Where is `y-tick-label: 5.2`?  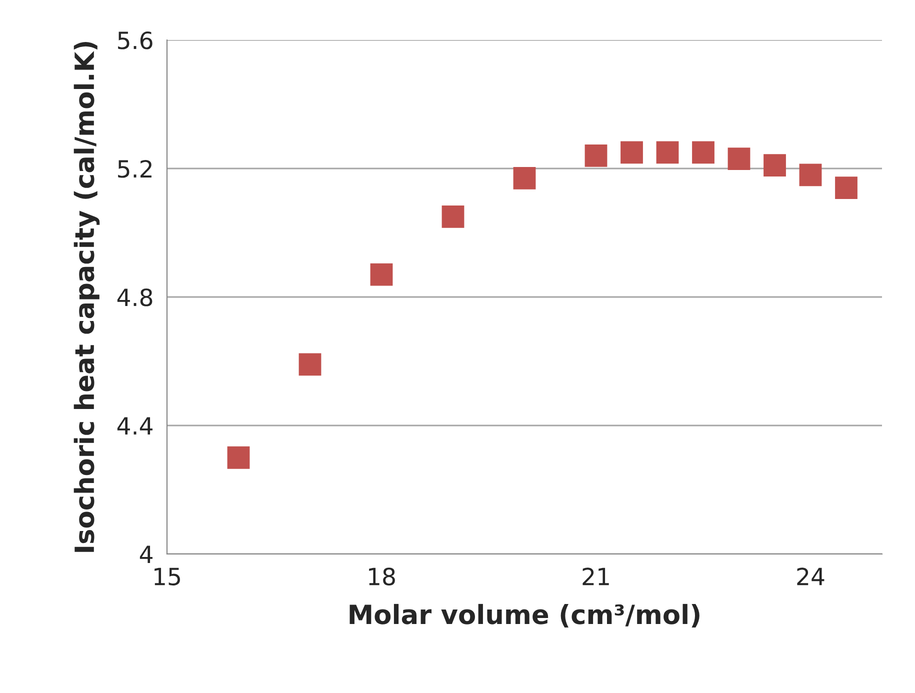
y-tick-label: 5.2 is located at coordinates (135, 169).